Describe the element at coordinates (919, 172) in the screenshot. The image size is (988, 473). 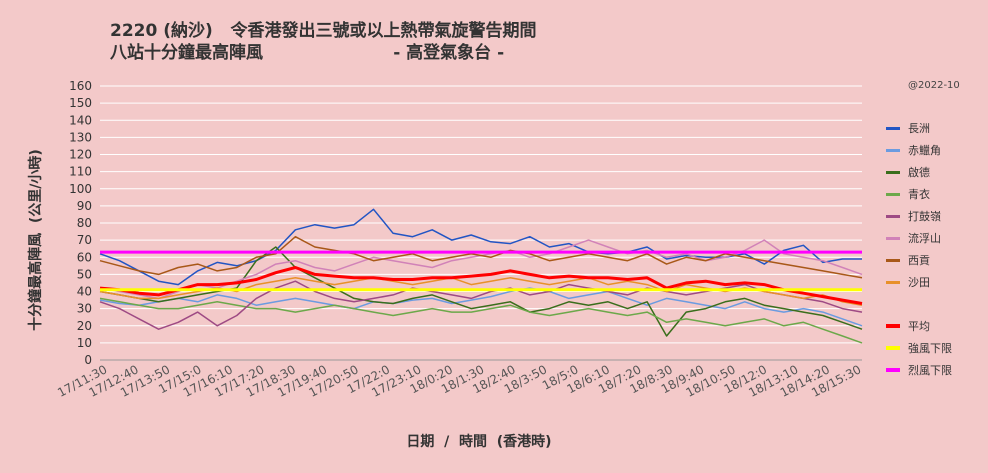
I see `legend-label: 啟德` at that location.